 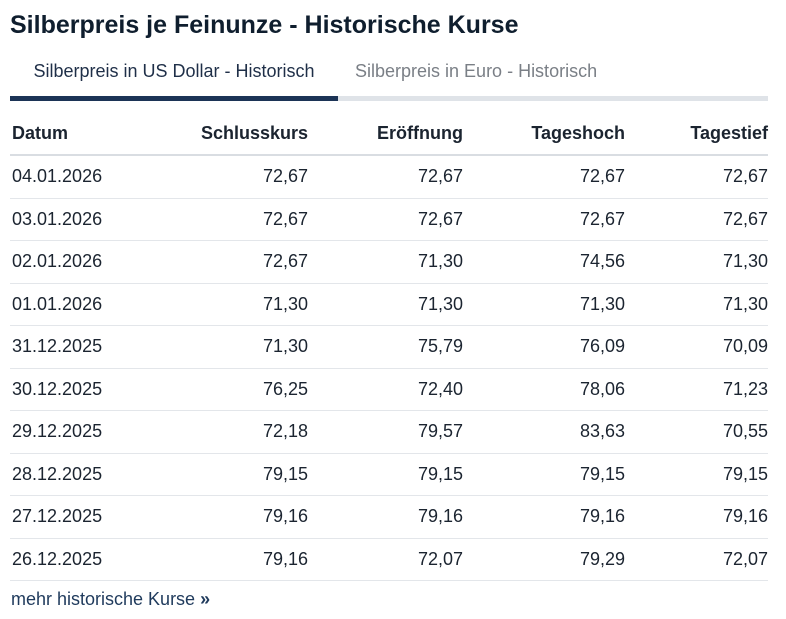 What do you see at coordinates (174, 76) in the screenshot?
I see `tab-usd-history: Silberpreis in US Dollar - Historisch` at bounding box center [174, 76].